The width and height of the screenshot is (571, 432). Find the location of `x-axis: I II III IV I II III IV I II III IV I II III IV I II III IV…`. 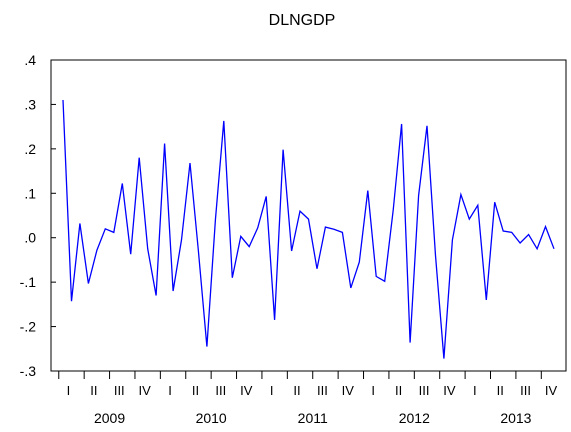

x-axis: I II III IV I II III IV I II III IV I II III IV I II III IV… is located at coordinates (308, 398).